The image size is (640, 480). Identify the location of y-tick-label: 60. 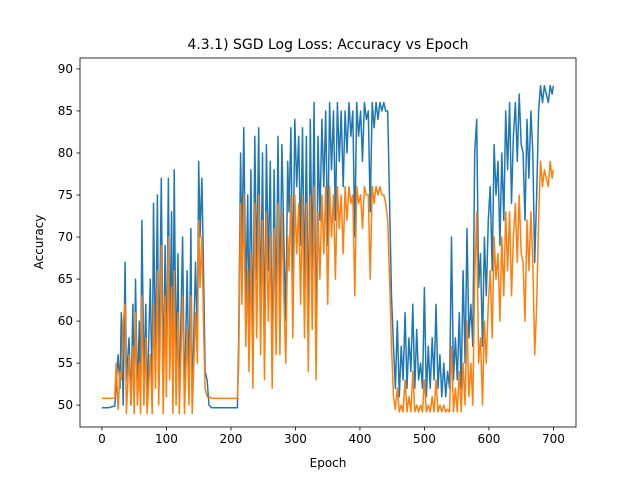
(65, 321).